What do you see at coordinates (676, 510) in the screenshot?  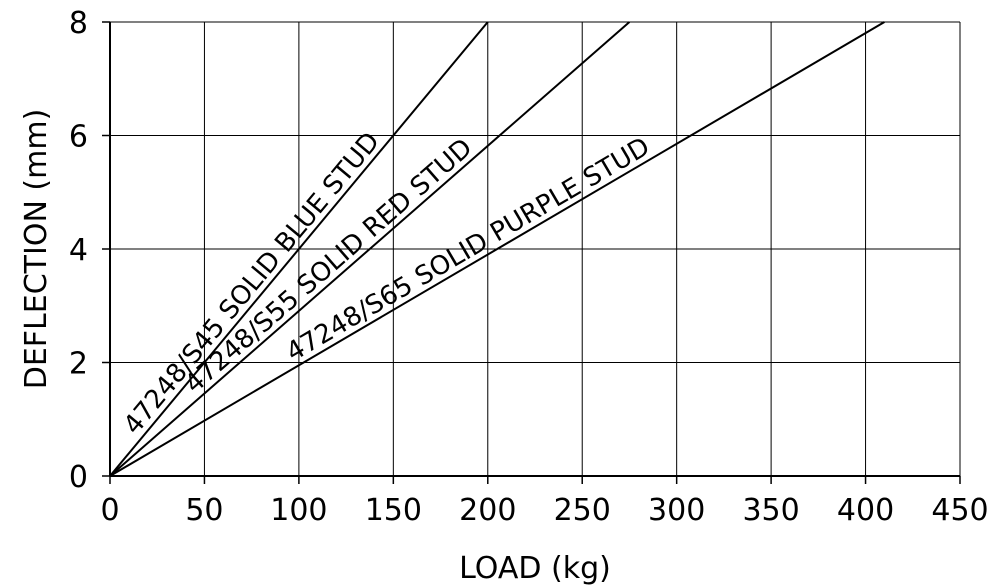 I see `x-tick-label: 300` at bounding box center [676, 510].